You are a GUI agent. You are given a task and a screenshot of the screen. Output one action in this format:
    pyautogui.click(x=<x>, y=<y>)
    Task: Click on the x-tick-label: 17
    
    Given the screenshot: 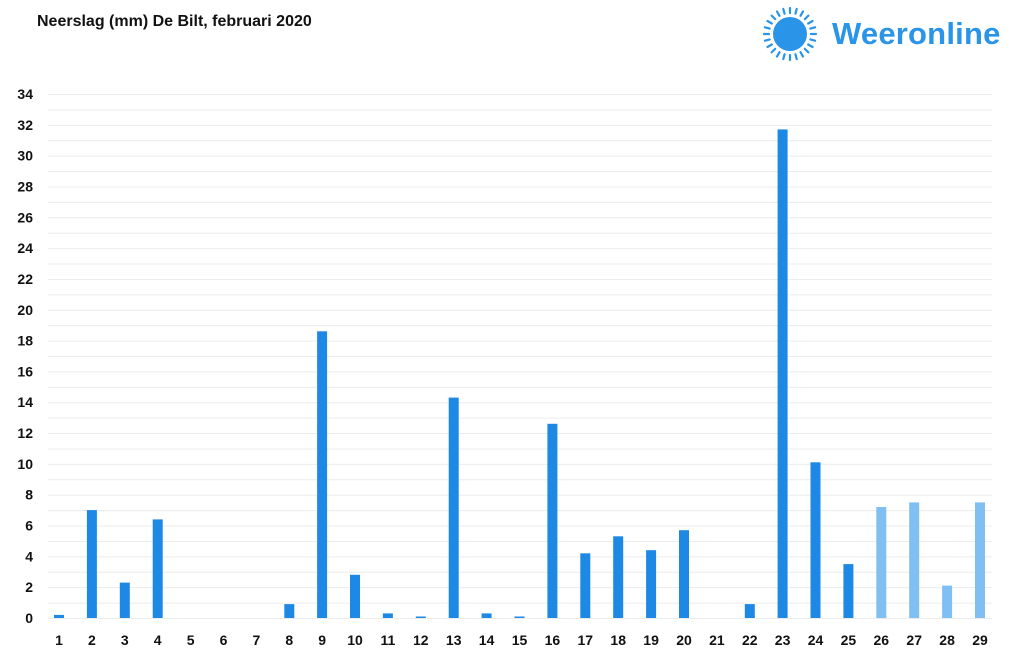 What is the action you would take?
    pyautogui.click(x=586, y=640)
    